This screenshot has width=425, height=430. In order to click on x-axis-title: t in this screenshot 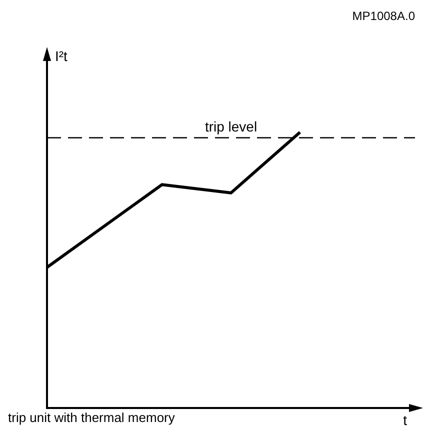, I will do `click(405, 420)`.